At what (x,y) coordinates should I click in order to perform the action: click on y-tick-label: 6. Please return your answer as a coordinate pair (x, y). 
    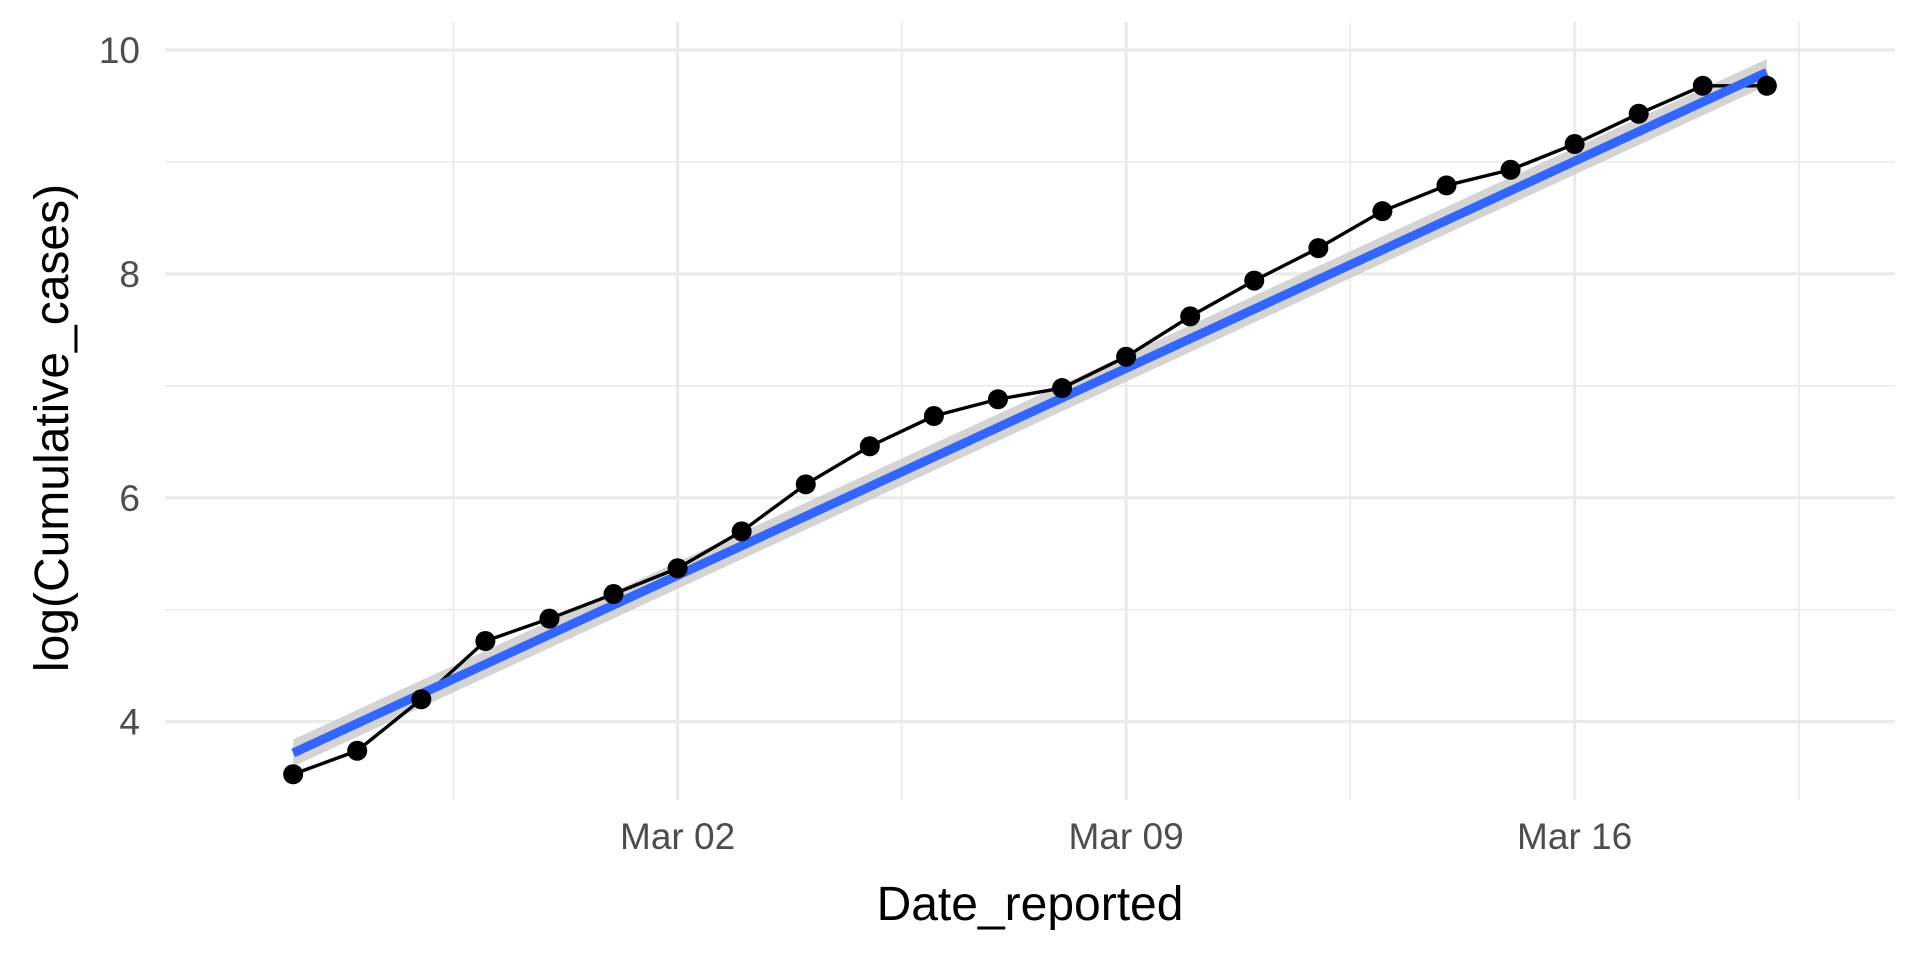
    Looking at the image, I should click on (129, 498).